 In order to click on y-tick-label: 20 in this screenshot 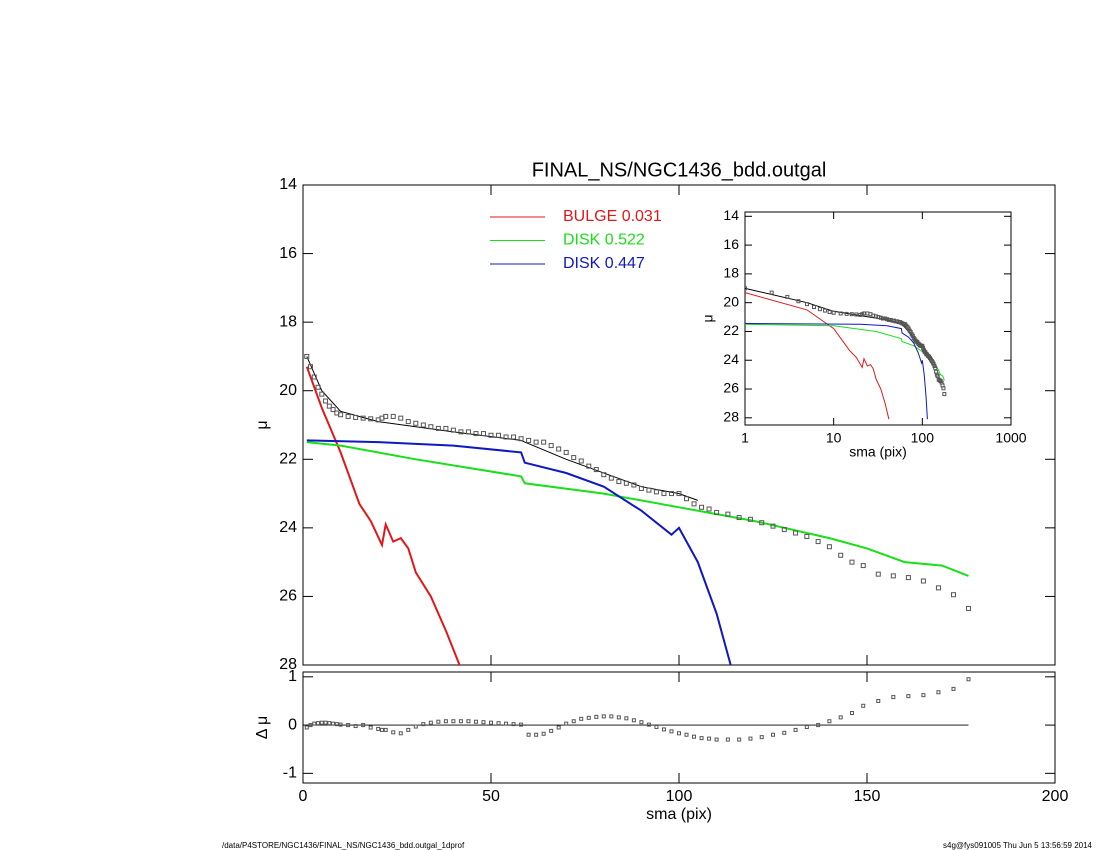, I will do `click(731, 301)`.